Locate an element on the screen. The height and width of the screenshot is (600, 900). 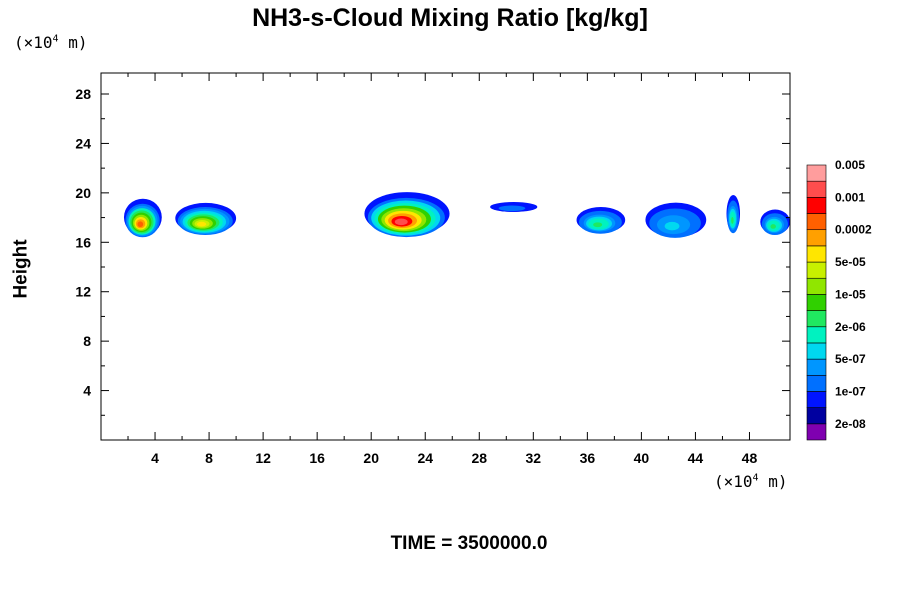
colorbar-label: 1e-07 is located at coordinates (850, 391).